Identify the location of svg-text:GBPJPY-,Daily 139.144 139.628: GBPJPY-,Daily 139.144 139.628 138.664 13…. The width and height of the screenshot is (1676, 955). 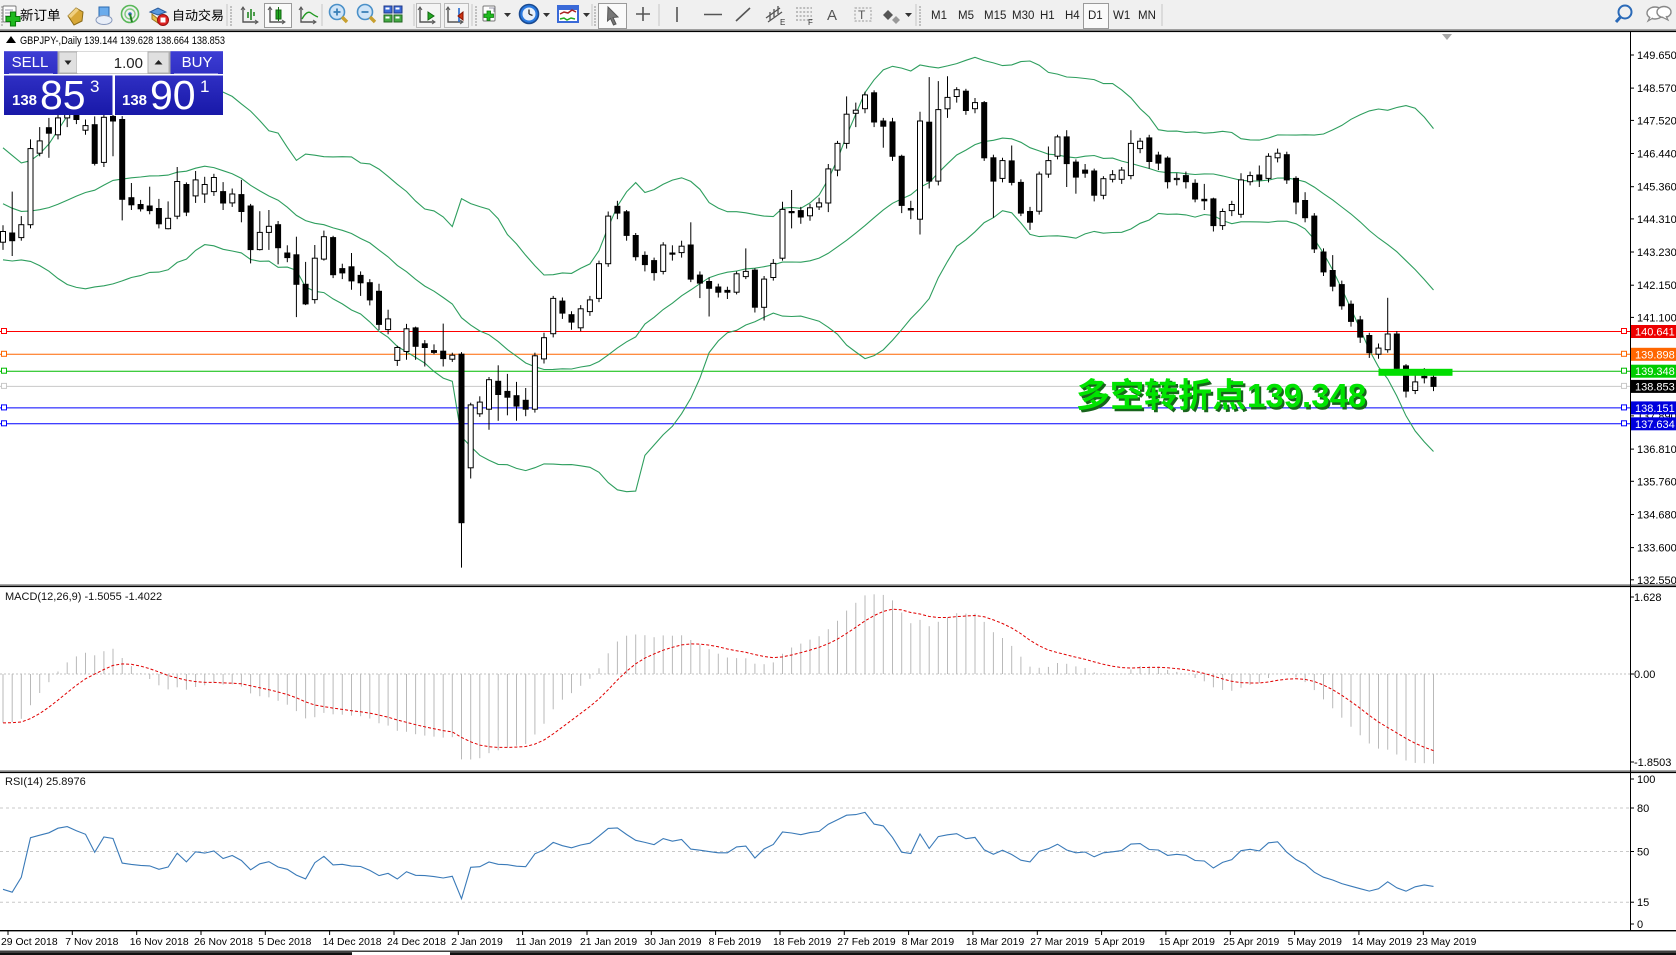
(122, 41).